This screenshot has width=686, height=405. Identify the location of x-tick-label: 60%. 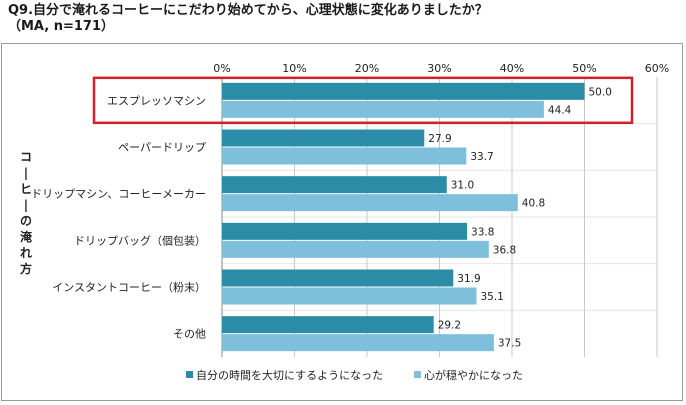
(657, 68).